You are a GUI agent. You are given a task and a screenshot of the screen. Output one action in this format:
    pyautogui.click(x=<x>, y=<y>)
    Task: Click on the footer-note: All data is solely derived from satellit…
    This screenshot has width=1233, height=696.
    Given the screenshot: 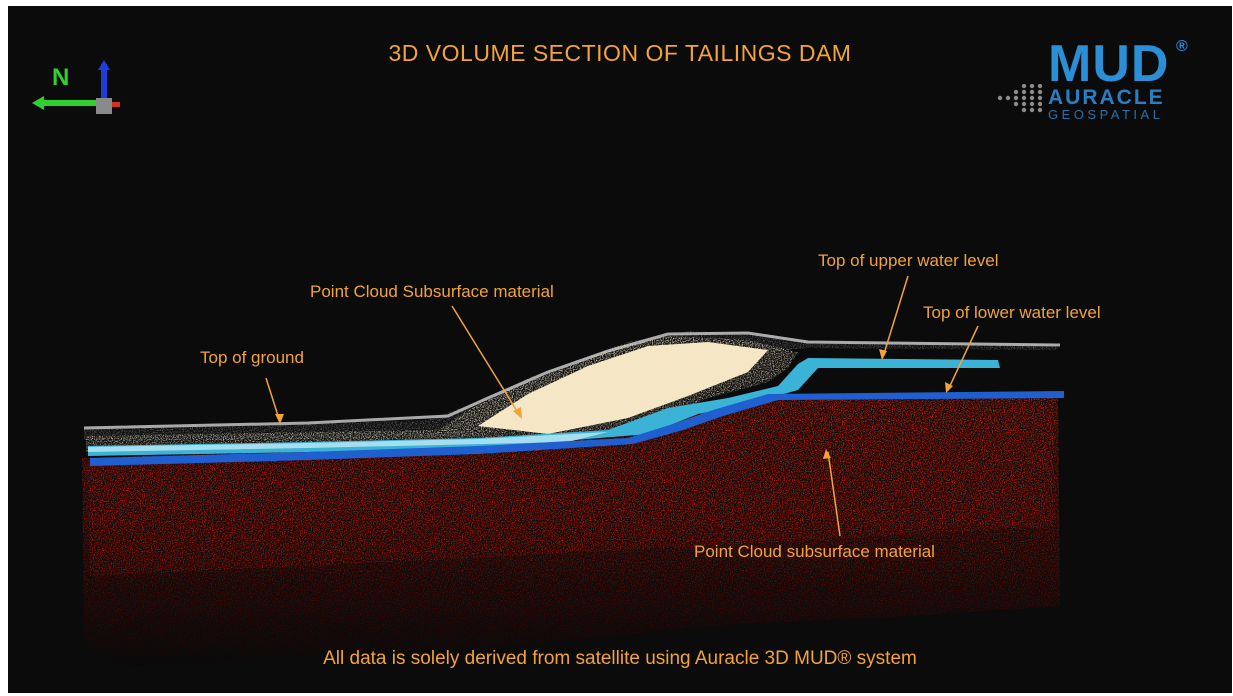 What is the action you would take?
    pyautogui.click(x=620, y=658)
    